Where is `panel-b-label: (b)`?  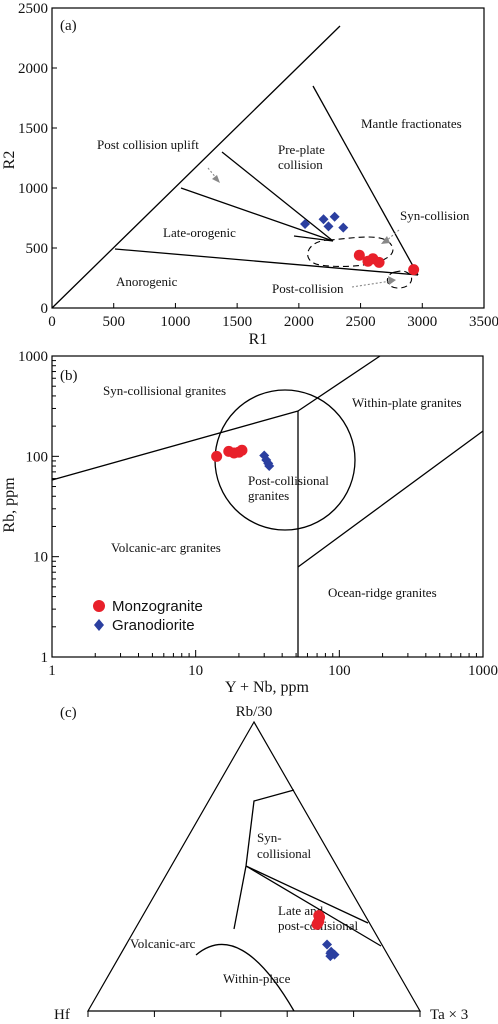
panel-b-label: (b) is located at coordinates (69, 376).